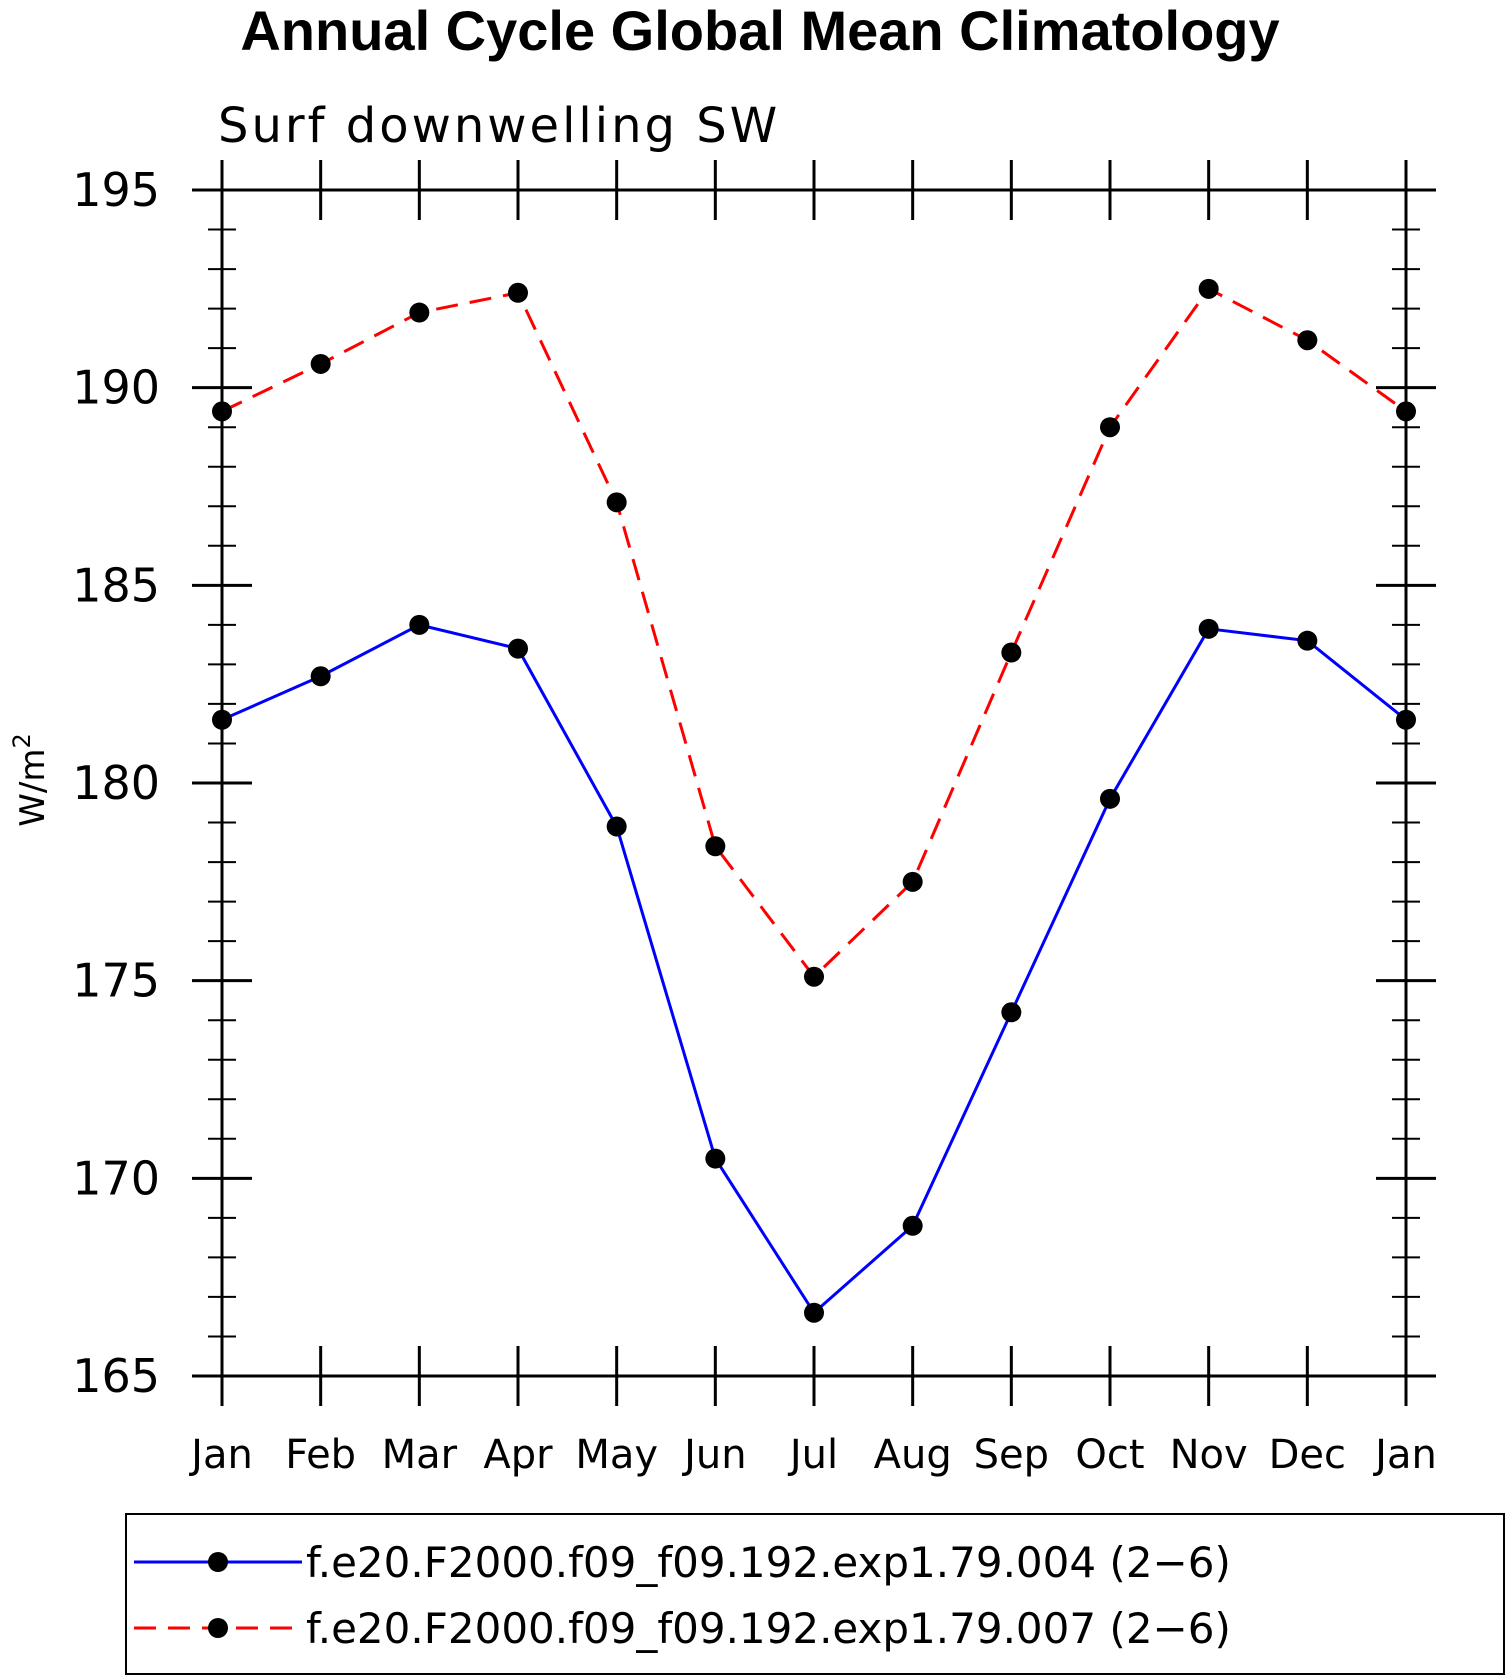 This screenshot has width=1508, height=1678. I want to click on chart-subtitle: Surf downwelling SW, so click(499, 126).